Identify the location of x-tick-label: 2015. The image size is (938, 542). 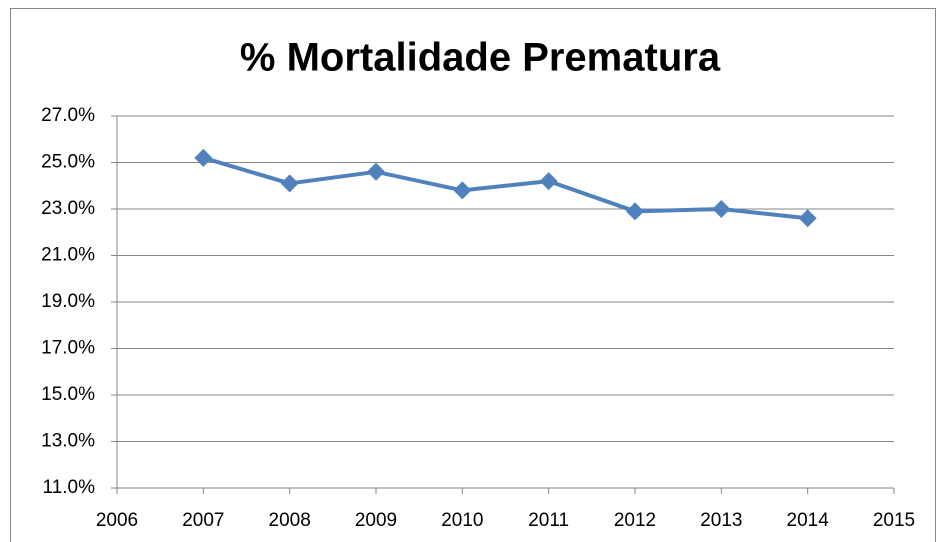
(894, 520).